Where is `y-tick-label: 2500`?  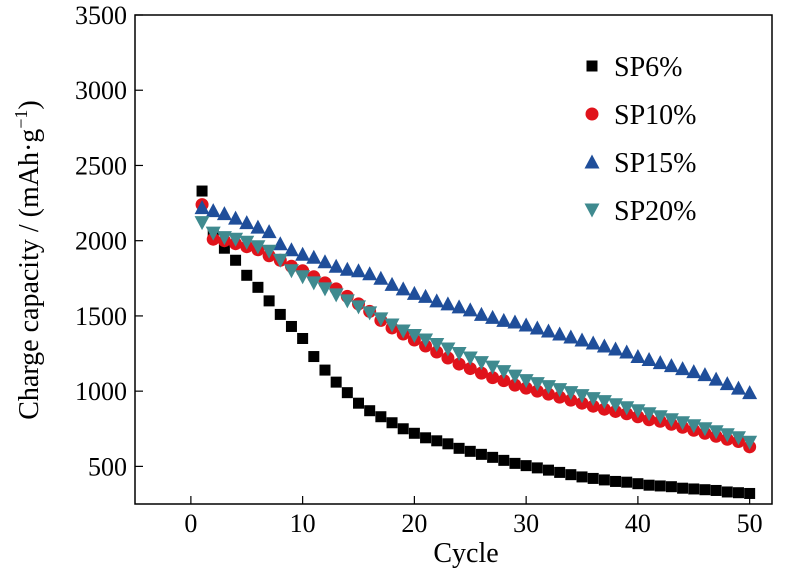 y-tick-label: 2500 is located at coordinates (101, 165).